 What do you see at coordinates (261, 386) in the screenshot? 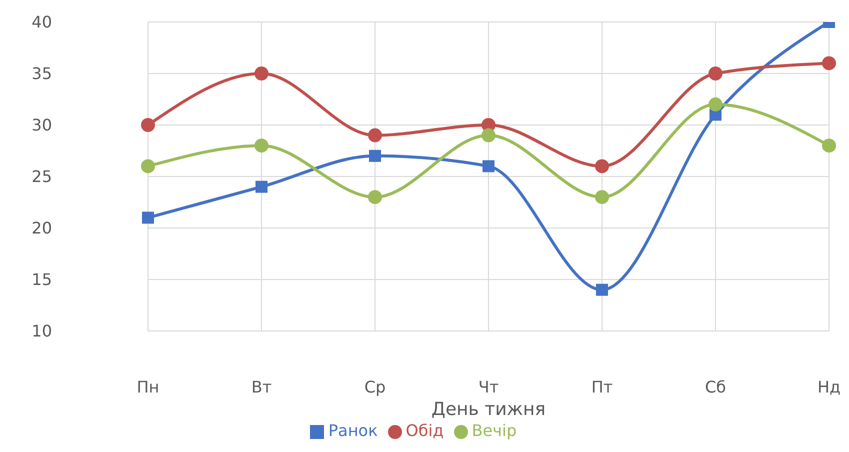
I see `x-tick-label: Вт` at bounding box center [261, 386].